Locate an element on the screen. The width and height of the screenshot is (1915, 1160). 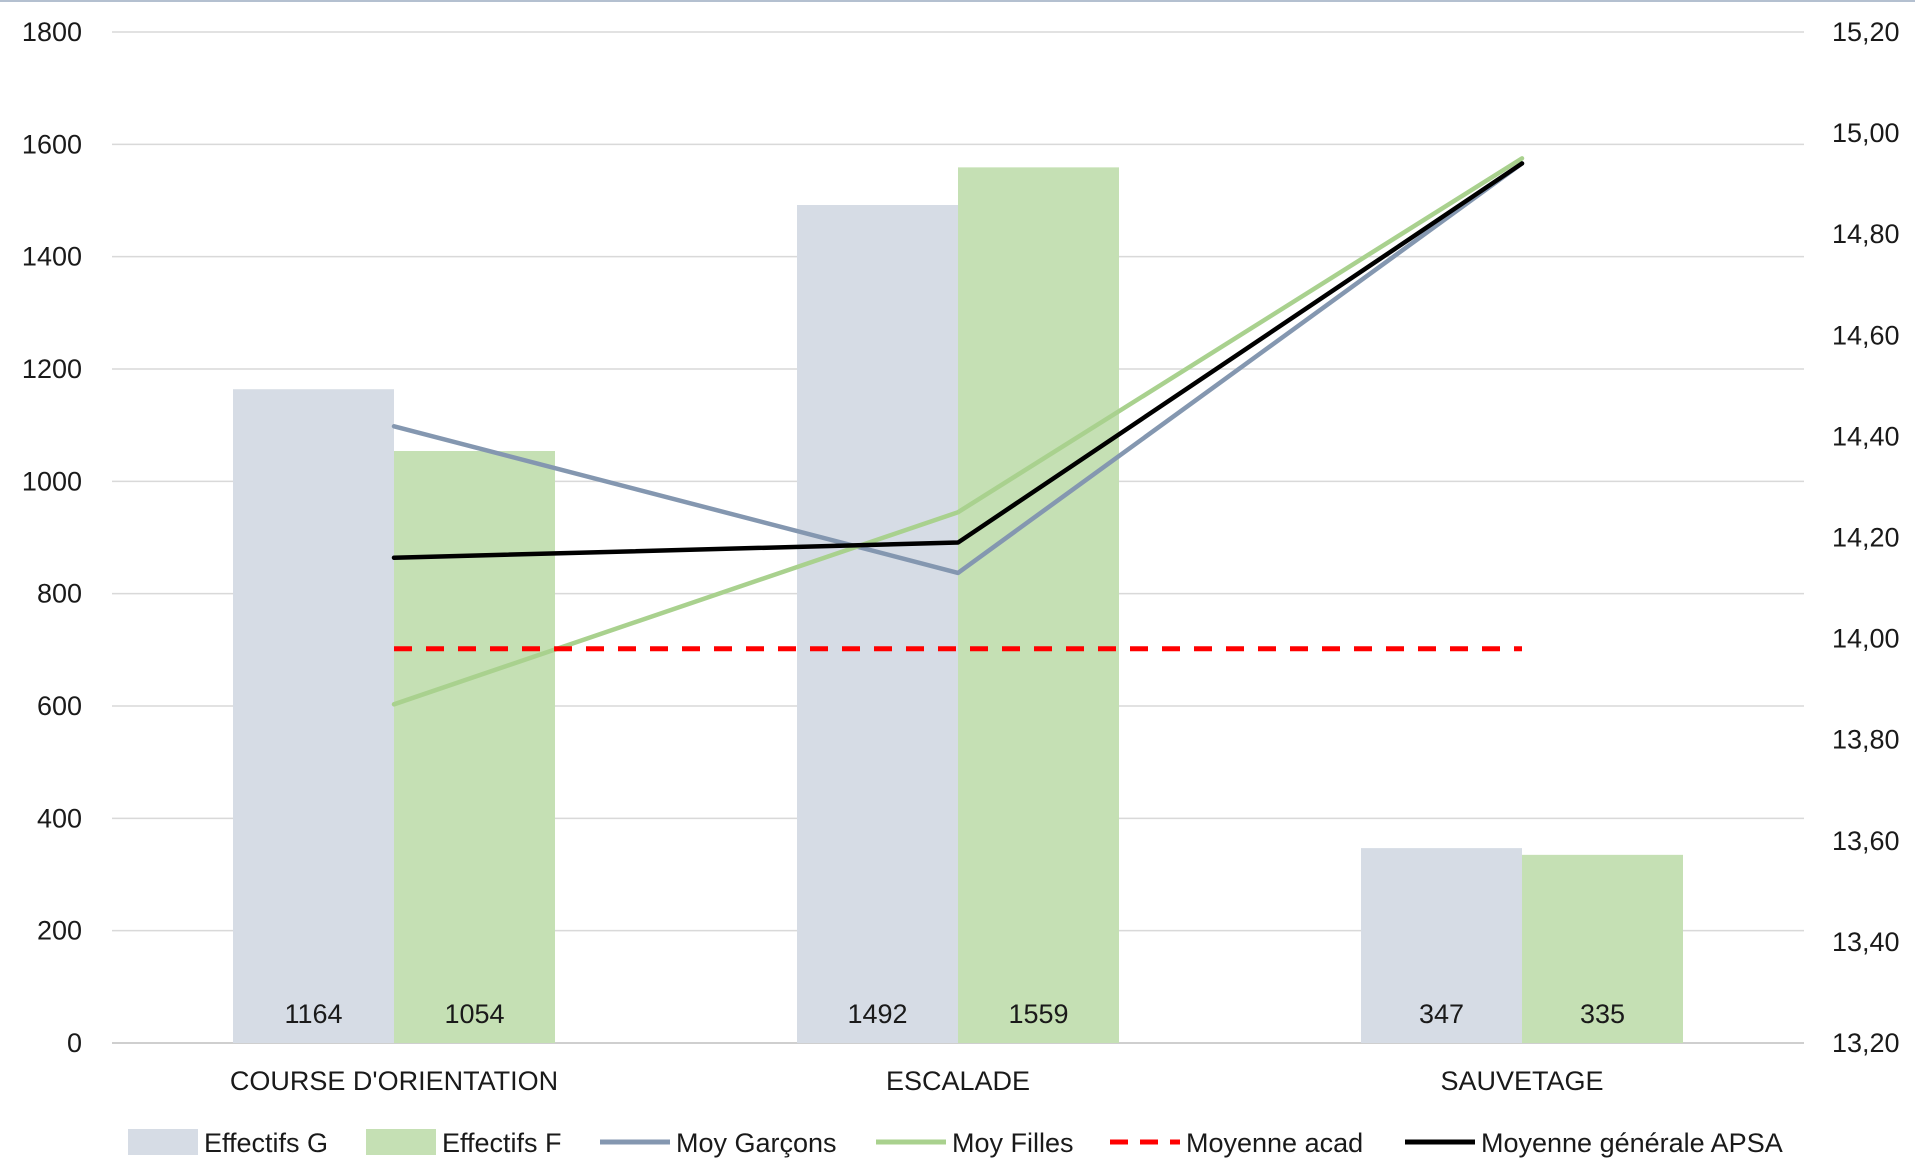
left-axis-tick-label: 1600 is located at coordinates (52, 144).